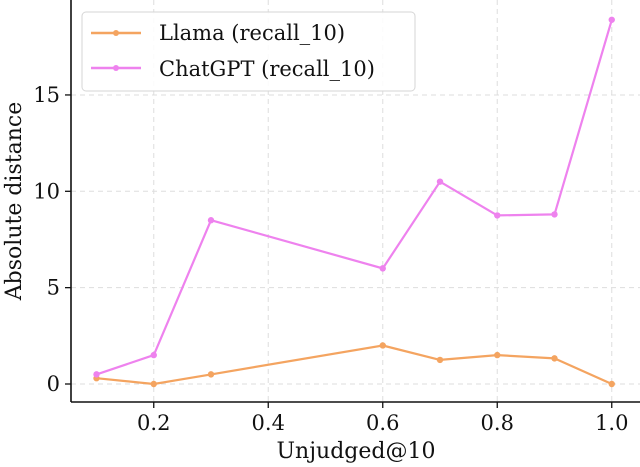  Describe the element at coordinates (267, 69) in the screenshot. I see `legend-label-chatgpt: ChatGPT (recall_10)` at that location.